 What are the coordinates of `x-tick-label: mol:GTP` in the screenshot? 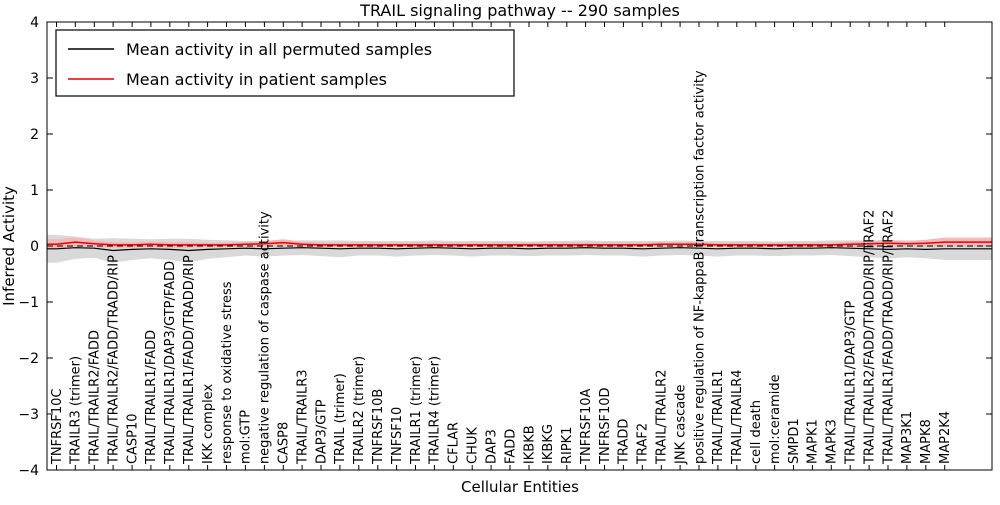 It's located at (246, 437).